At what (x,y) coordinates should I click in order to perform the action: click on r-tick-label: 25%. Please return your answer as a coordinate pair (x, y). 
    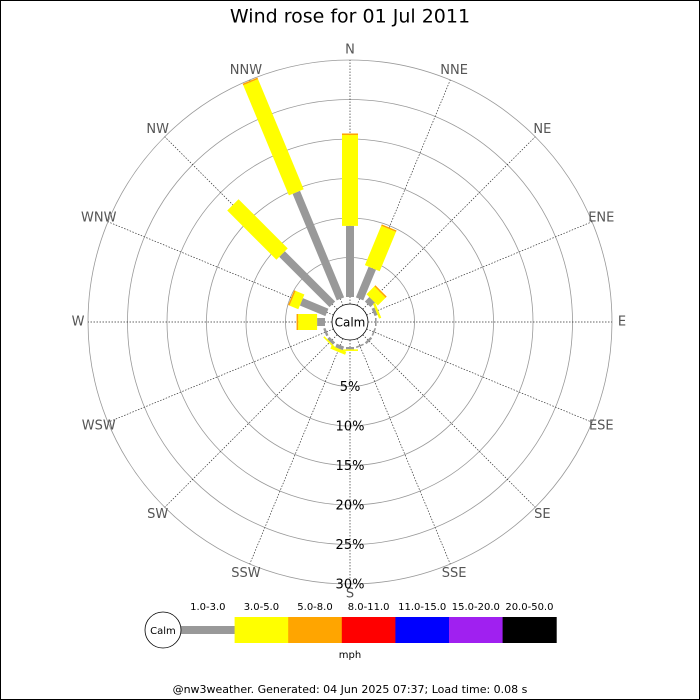
    Looking at the image, I should click on (350, 545).